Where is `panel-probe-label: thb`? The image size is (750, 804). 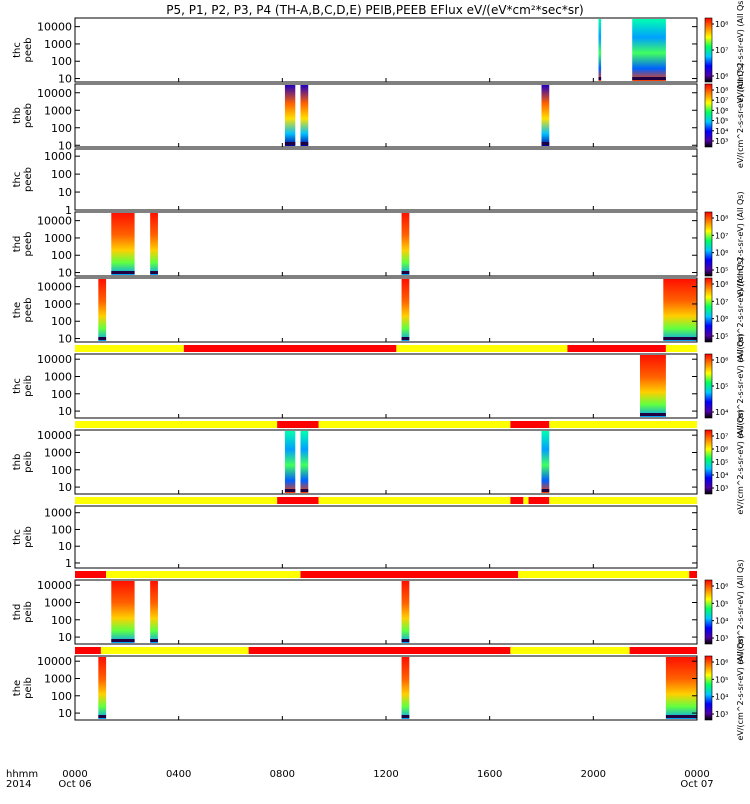
panel-probe-label: thb is located at coordinates (17, 462).